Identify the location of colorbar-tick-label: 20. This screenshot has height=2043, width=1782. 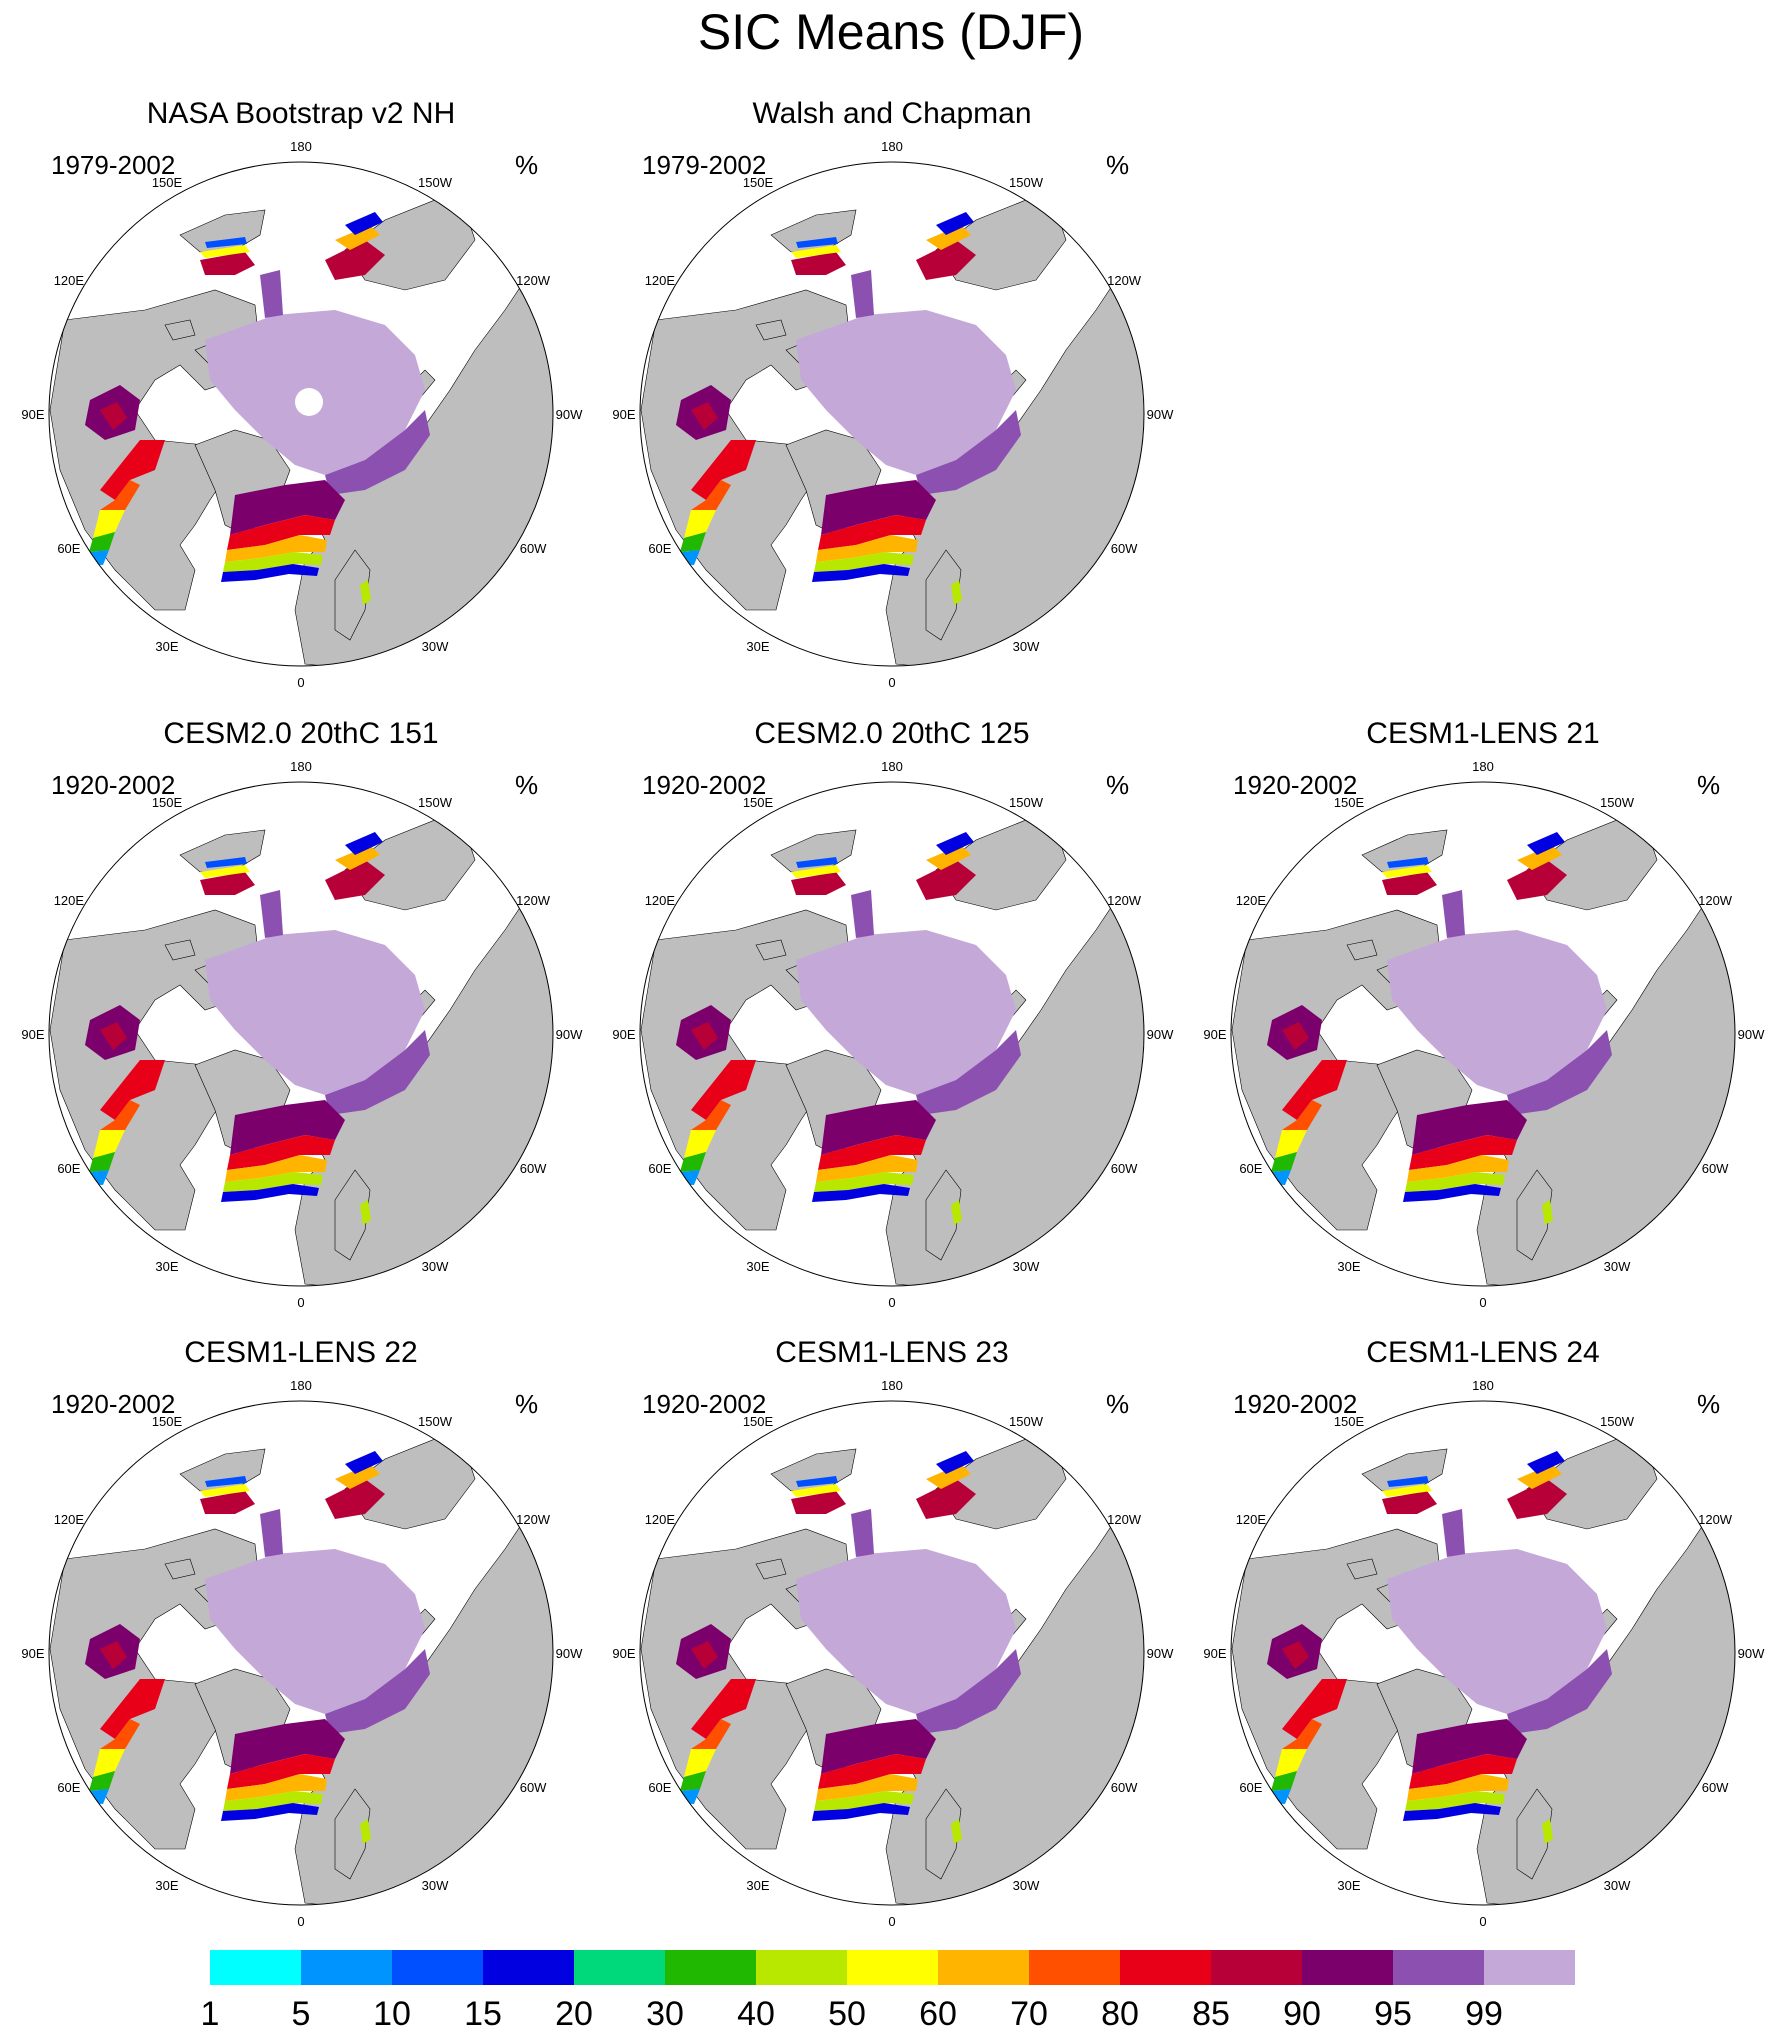
(574, 2014).